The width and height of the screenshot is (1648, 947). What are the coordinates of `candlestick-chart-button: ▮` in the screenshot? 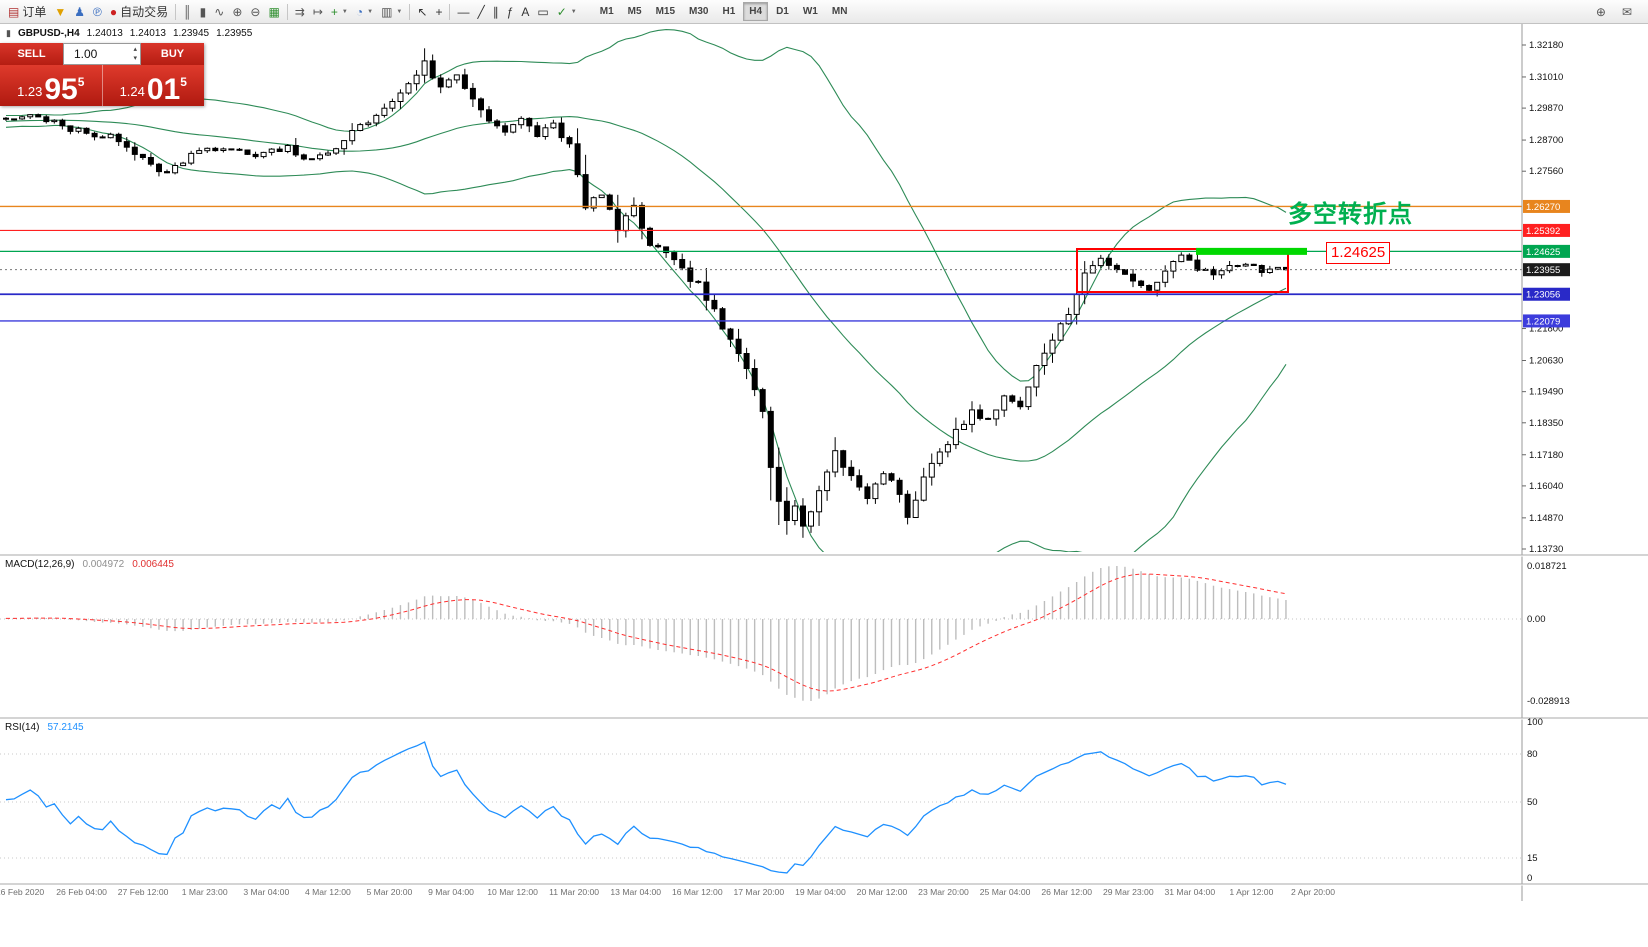 It's located at (203, 12).